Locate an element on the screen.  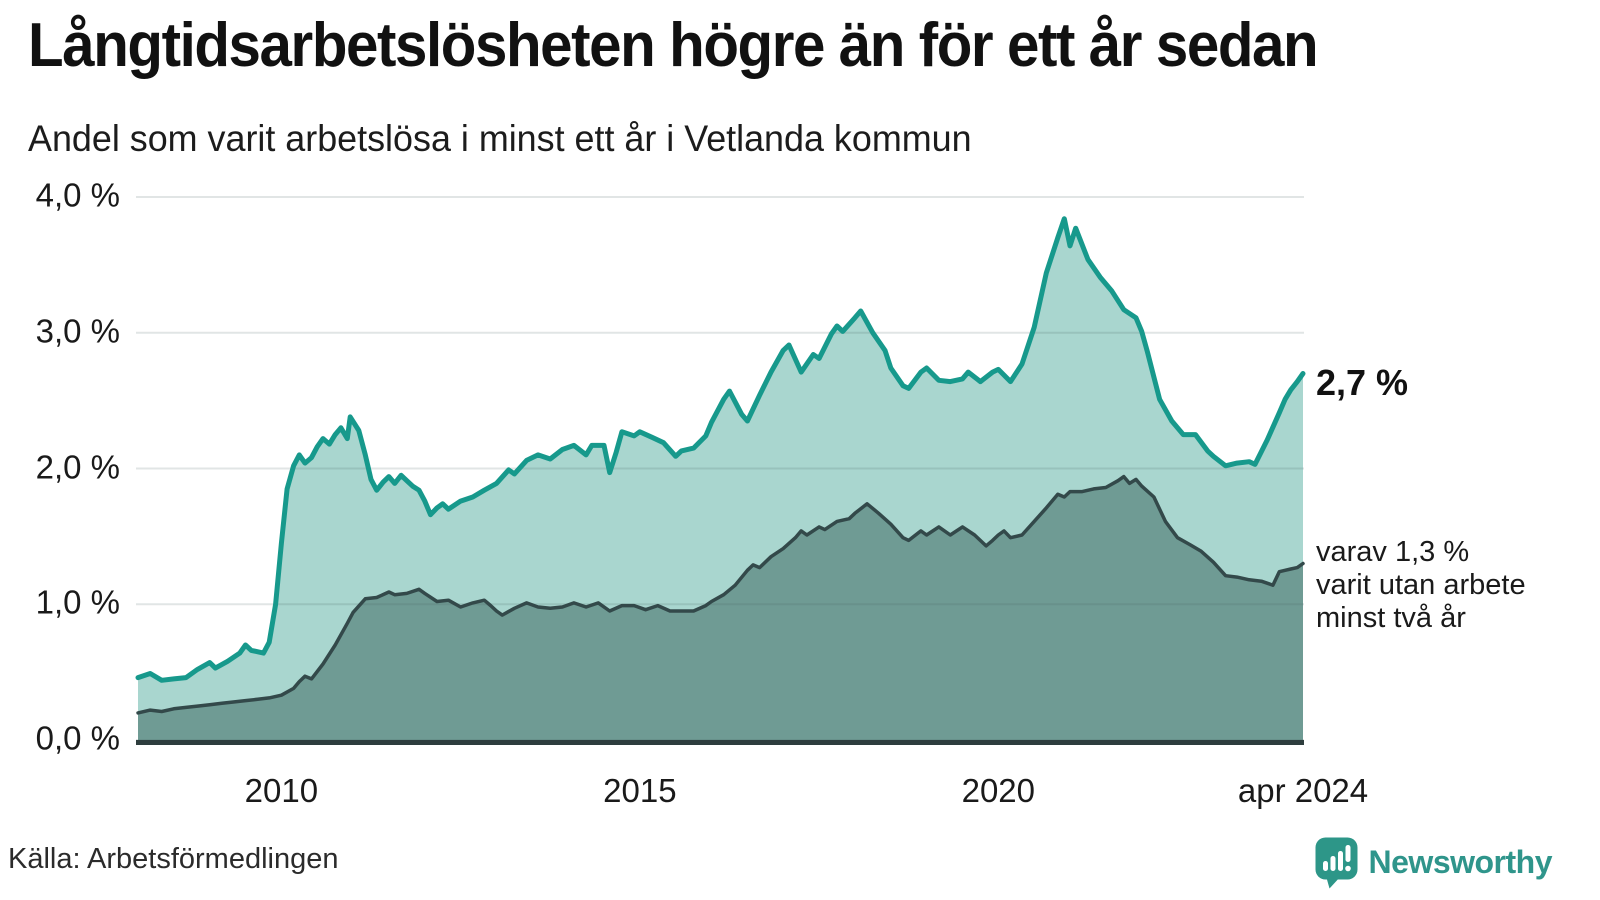
y-tick-label-3: 3,0 % is located at coordinates (77, 331).